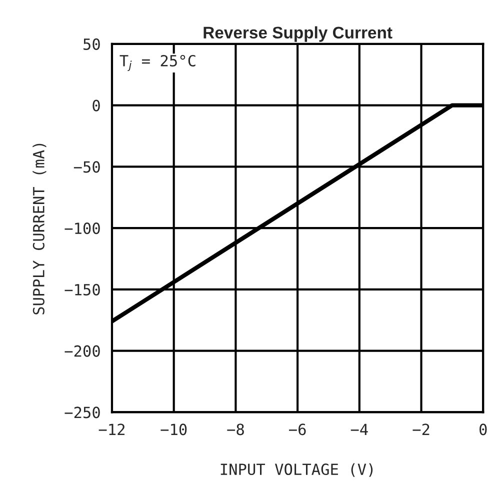 Image resolution: width=489 pixels, height=499 pixels. Describe the element at coordinates (111, 429) in the screenshot. I see `x-tick-label: −12` at that location.